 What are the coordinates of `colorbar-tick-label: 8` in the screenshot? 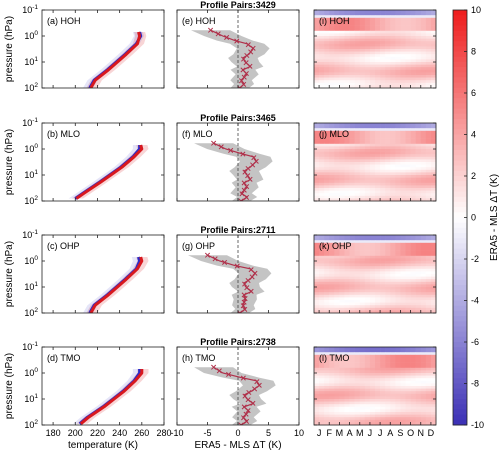 It's located at (473, 52).